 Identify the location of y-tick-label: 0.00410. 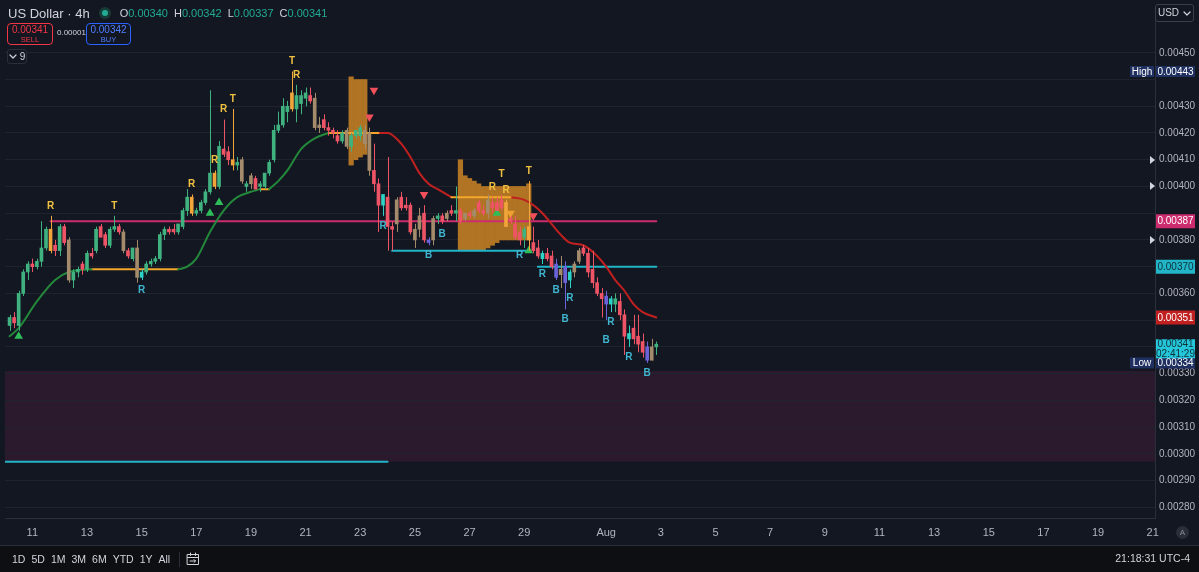
(1177, 159).